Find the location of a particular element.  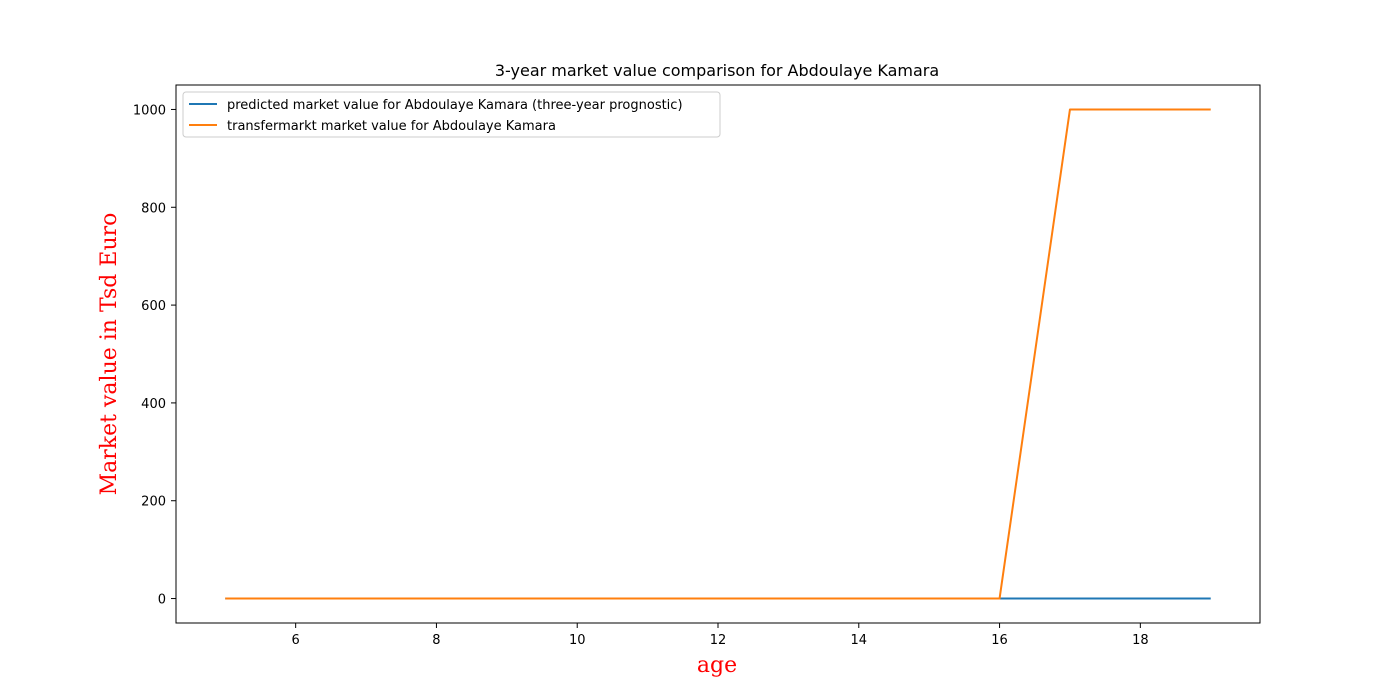

y-tick-label: 400 is located at coordinates (153, 404).